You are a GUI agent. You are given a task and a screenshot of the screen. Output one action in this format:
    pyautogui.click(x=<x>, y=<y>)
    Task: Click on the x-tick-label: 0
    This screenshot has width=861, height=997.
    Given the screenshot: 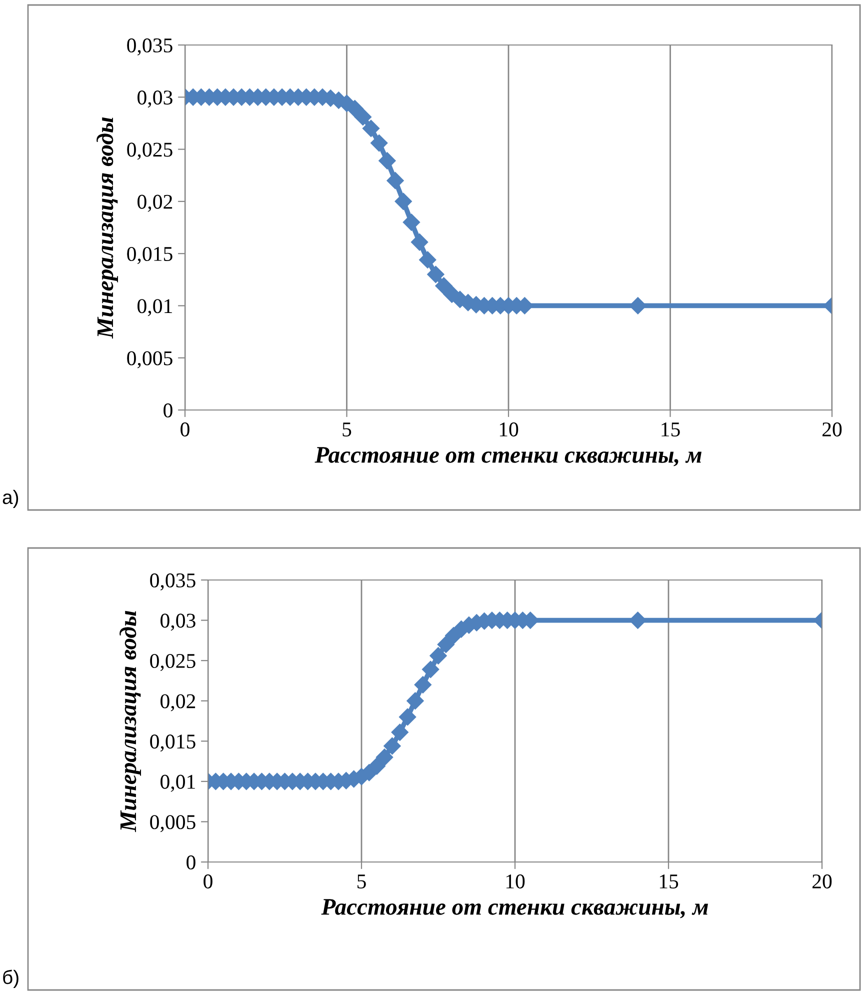 What is the action you would take?
    pyautogui.click(x=208, y=881)
    